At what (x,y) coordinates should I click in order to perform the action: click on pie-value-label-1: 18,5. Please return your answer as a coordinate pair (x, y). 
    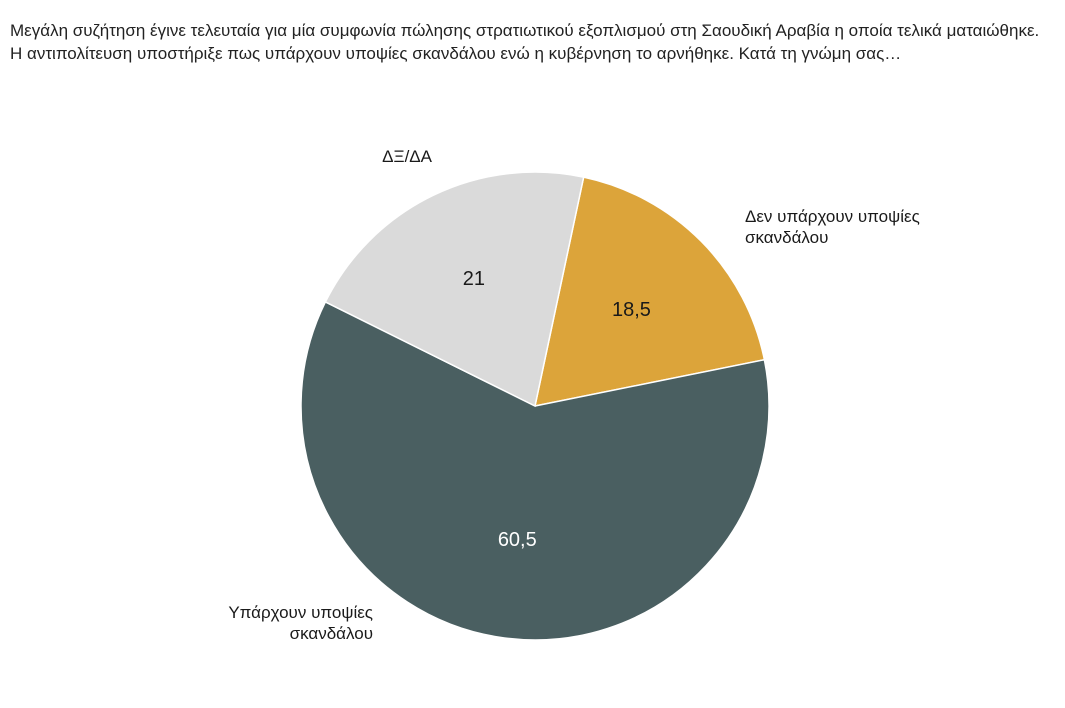
    Looking at the image, I should click on (631, 310).